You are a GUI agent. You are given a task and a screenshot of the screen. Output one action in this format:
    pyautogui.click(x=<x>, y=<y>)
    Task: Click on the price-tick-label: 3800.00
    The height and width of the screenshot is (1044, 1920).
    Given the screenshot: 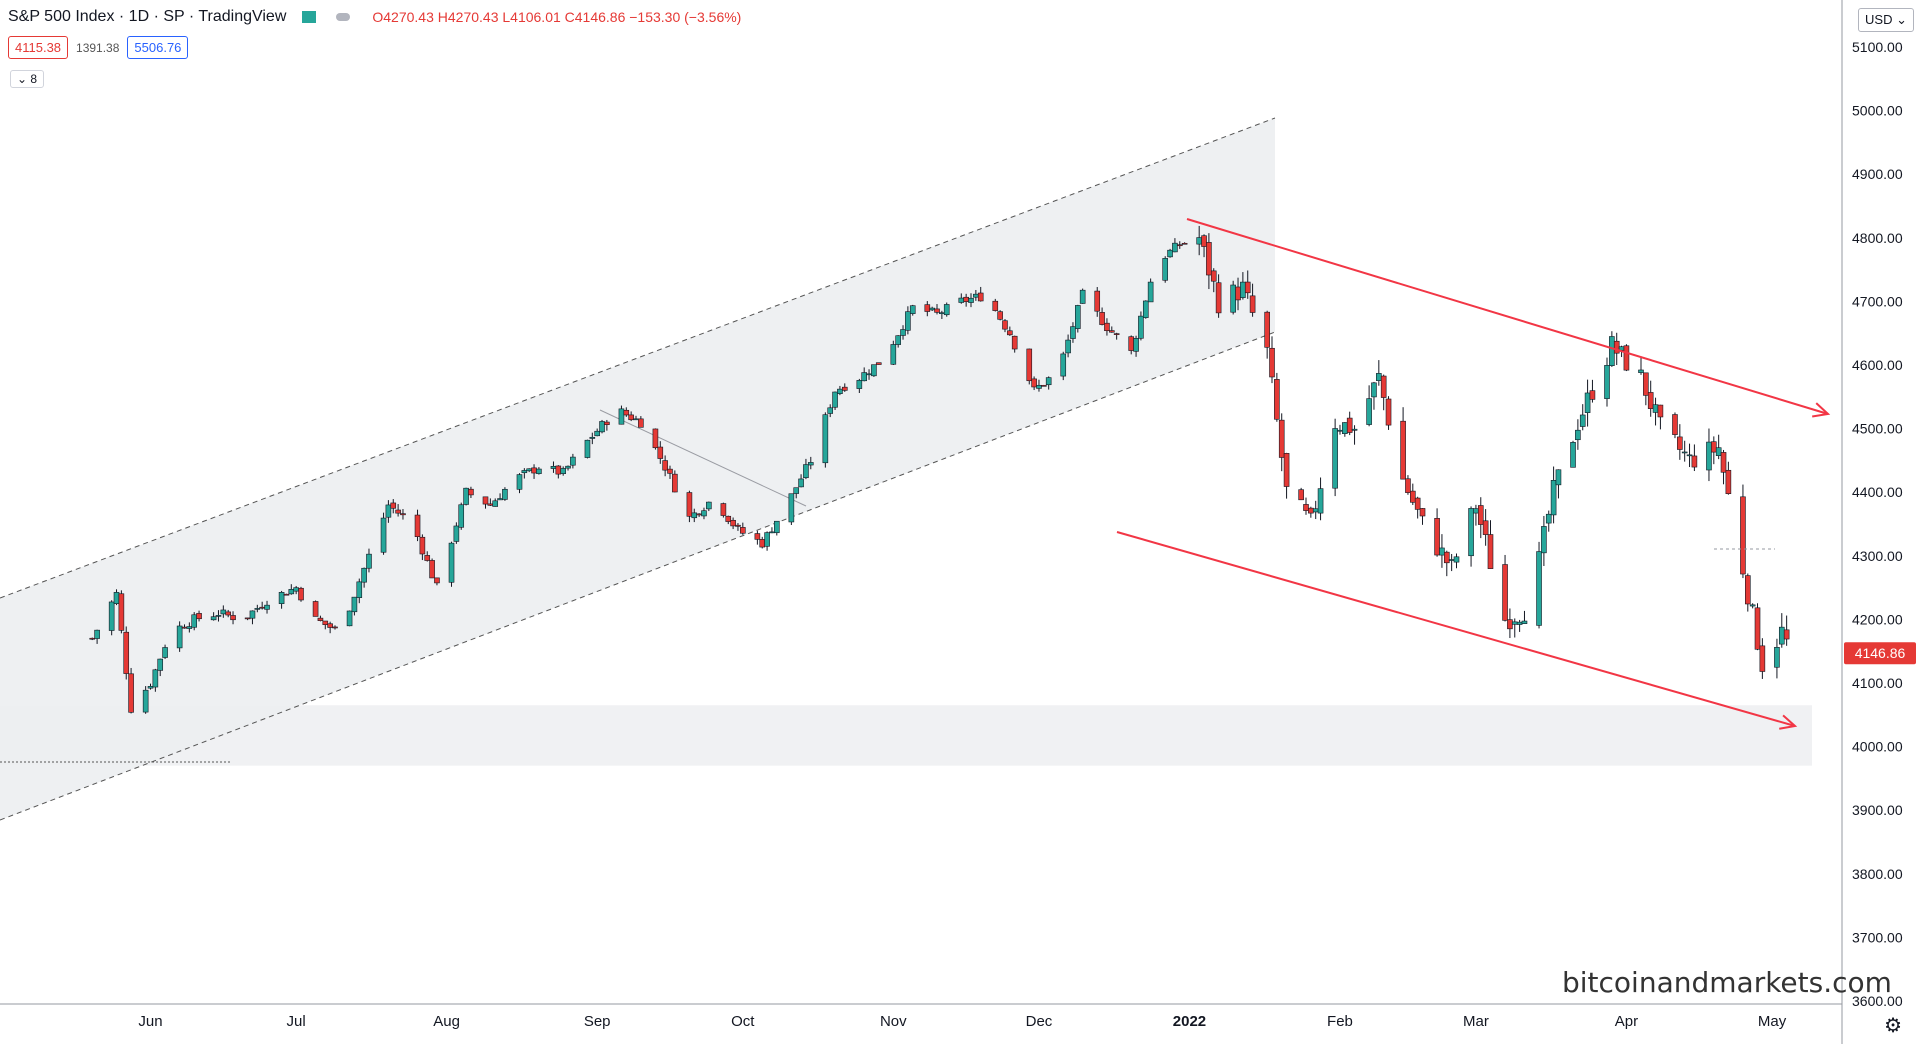 What is the action you would take?
    pyautogui.click(x=1877, y=874)
    